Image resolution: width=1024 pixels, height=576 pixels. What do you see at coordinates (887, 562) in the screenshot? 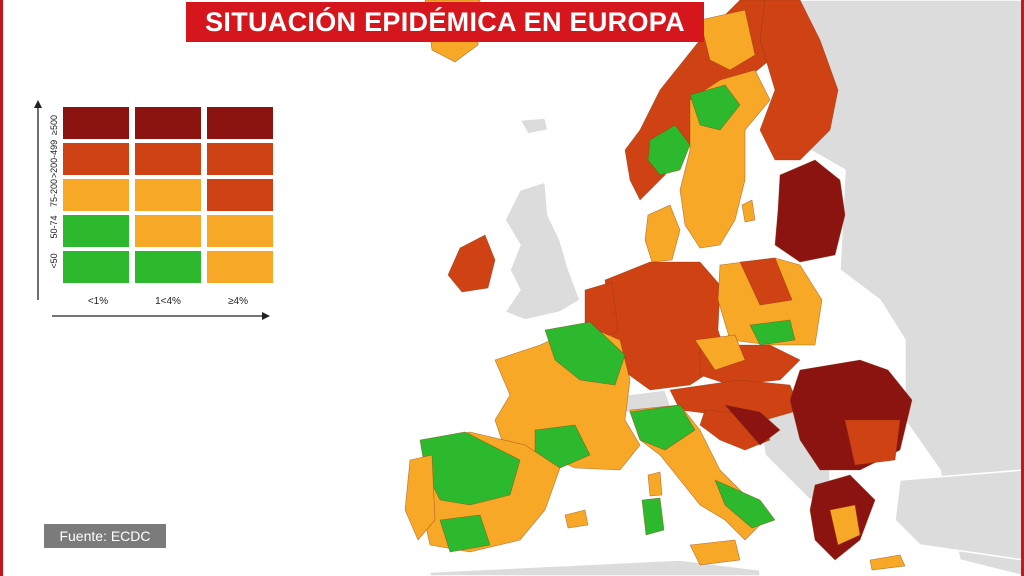
I see `cyprus-crete` at bounding box center [887, 562].